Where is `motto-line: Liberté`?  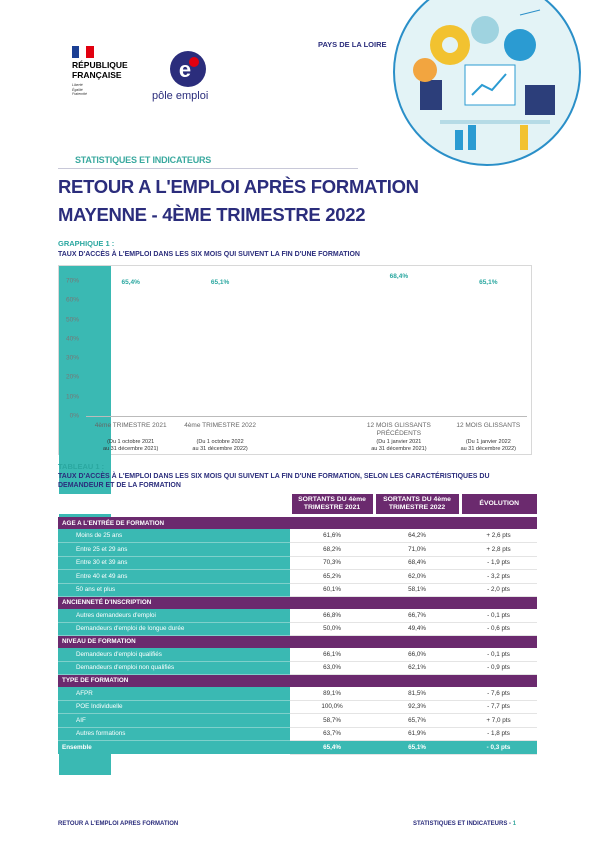
motto-line: Liberté is located at coordinates (77, 85).